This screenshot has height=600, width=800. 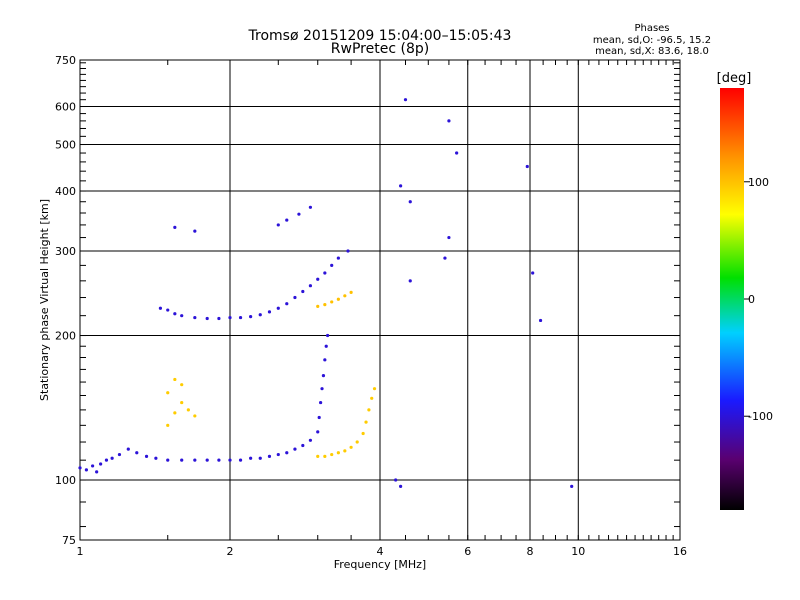 What do you see at coordinates (65, 107) in the screenshot?
I see `y-tick-label: 600` at bounding box center [65, 107].